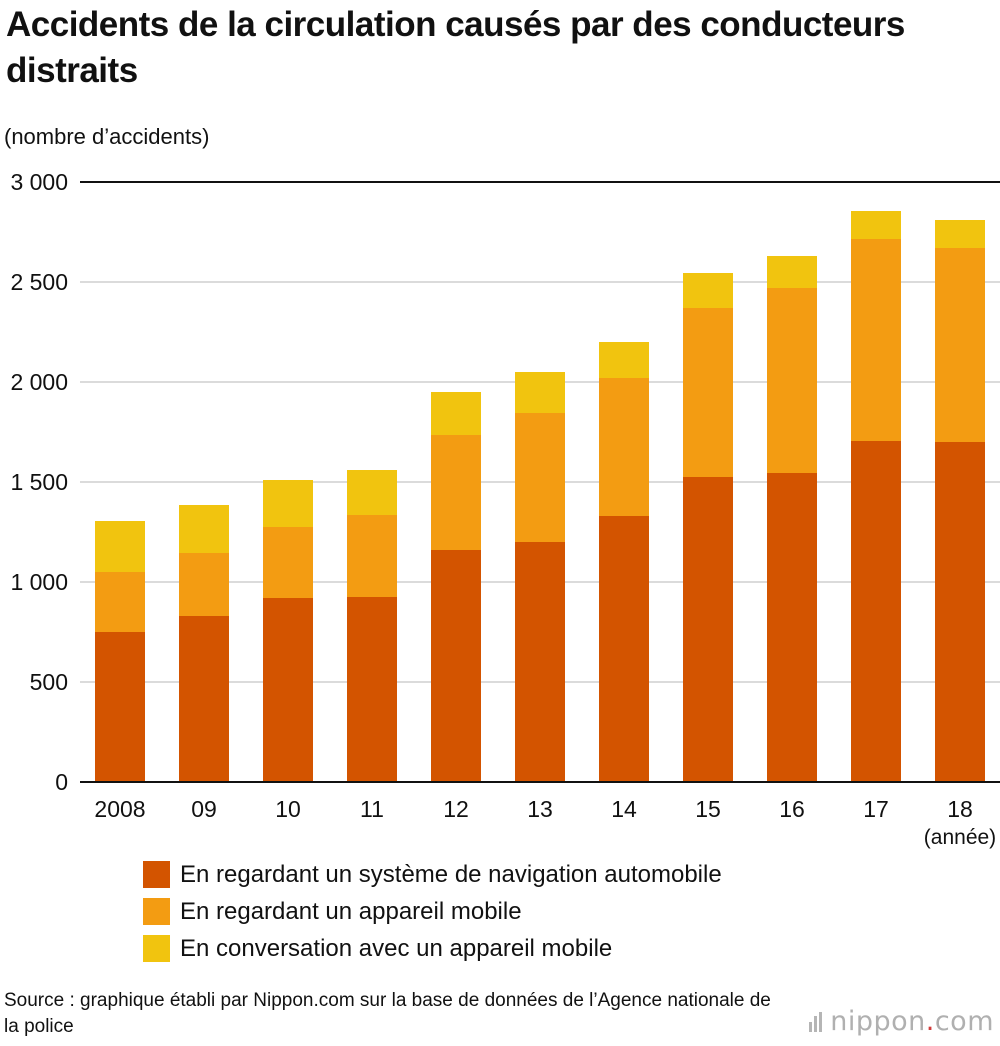  What do you see at coordinates (39, 482) in the screenshot?
I see `y-tick-label: 1 500` at bounding box center [39, 482].